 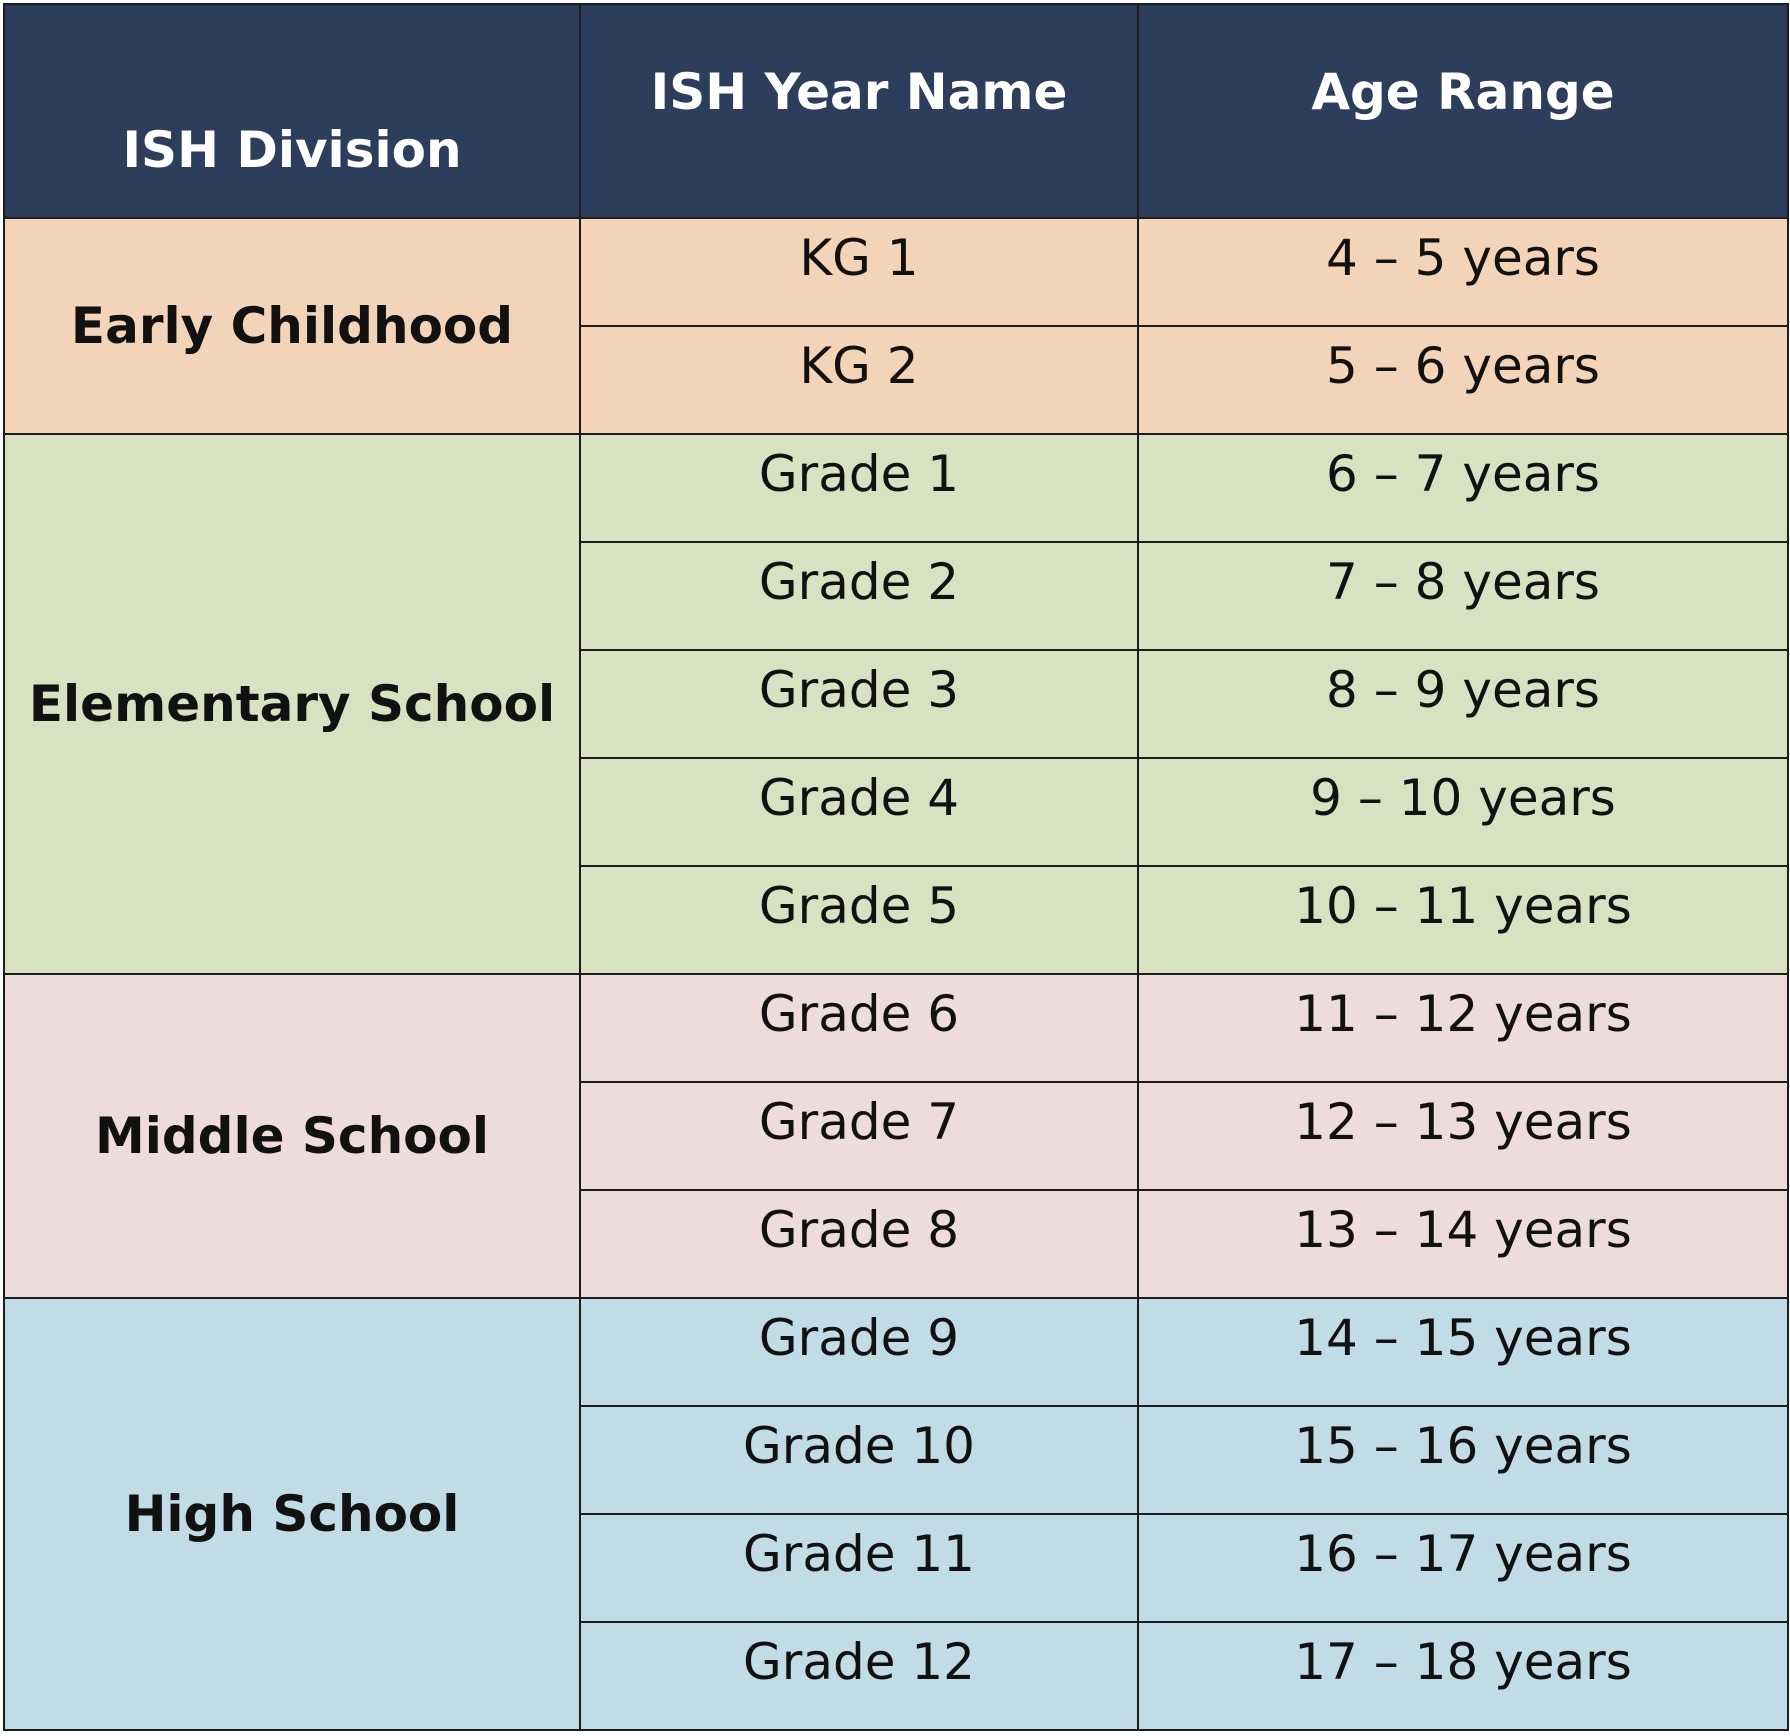 What do you see at coordinates (1463, 1136) in the screenshot?
I see `age-range-cell: 12 – 13 years` at bounding box center [1463, 1136].